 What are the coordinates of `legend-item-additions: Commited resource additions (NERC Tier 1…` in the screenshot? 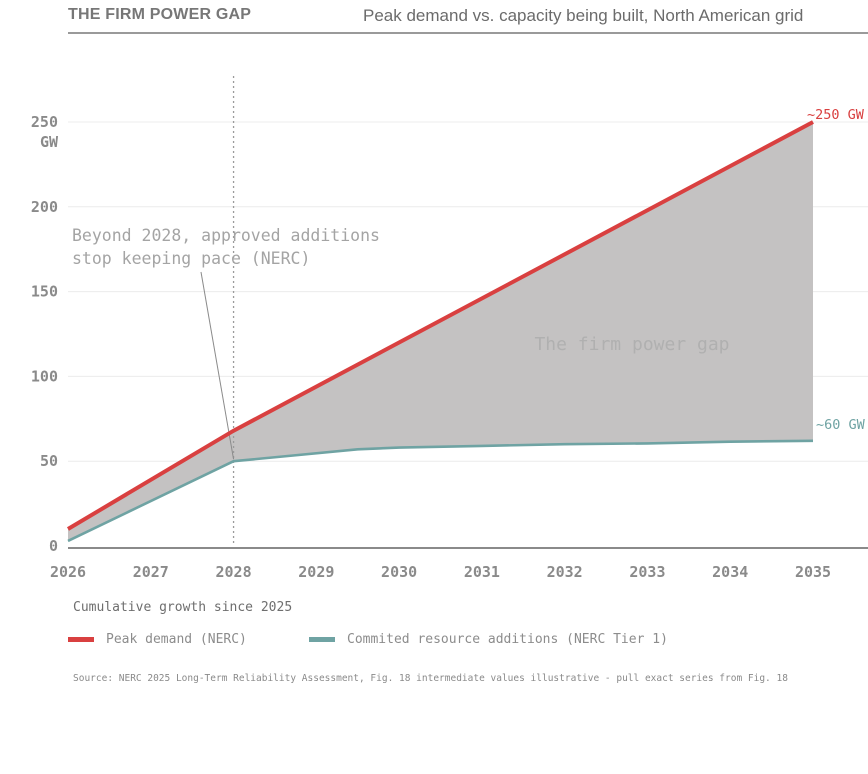 It's located at (488, 639).